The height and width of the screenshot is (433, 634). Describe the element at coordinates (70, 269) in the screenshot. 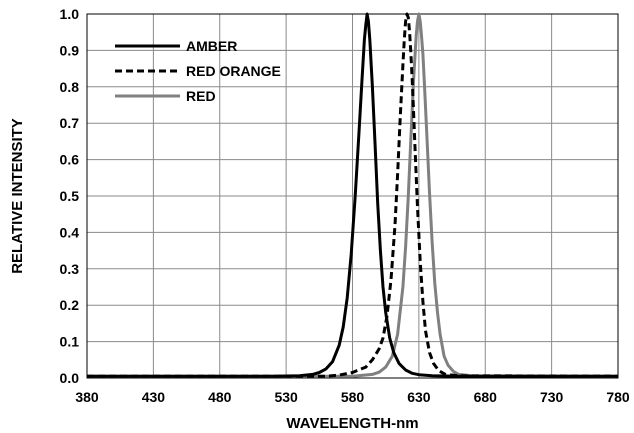

I see `y-tick-label: 0.3` at that location.